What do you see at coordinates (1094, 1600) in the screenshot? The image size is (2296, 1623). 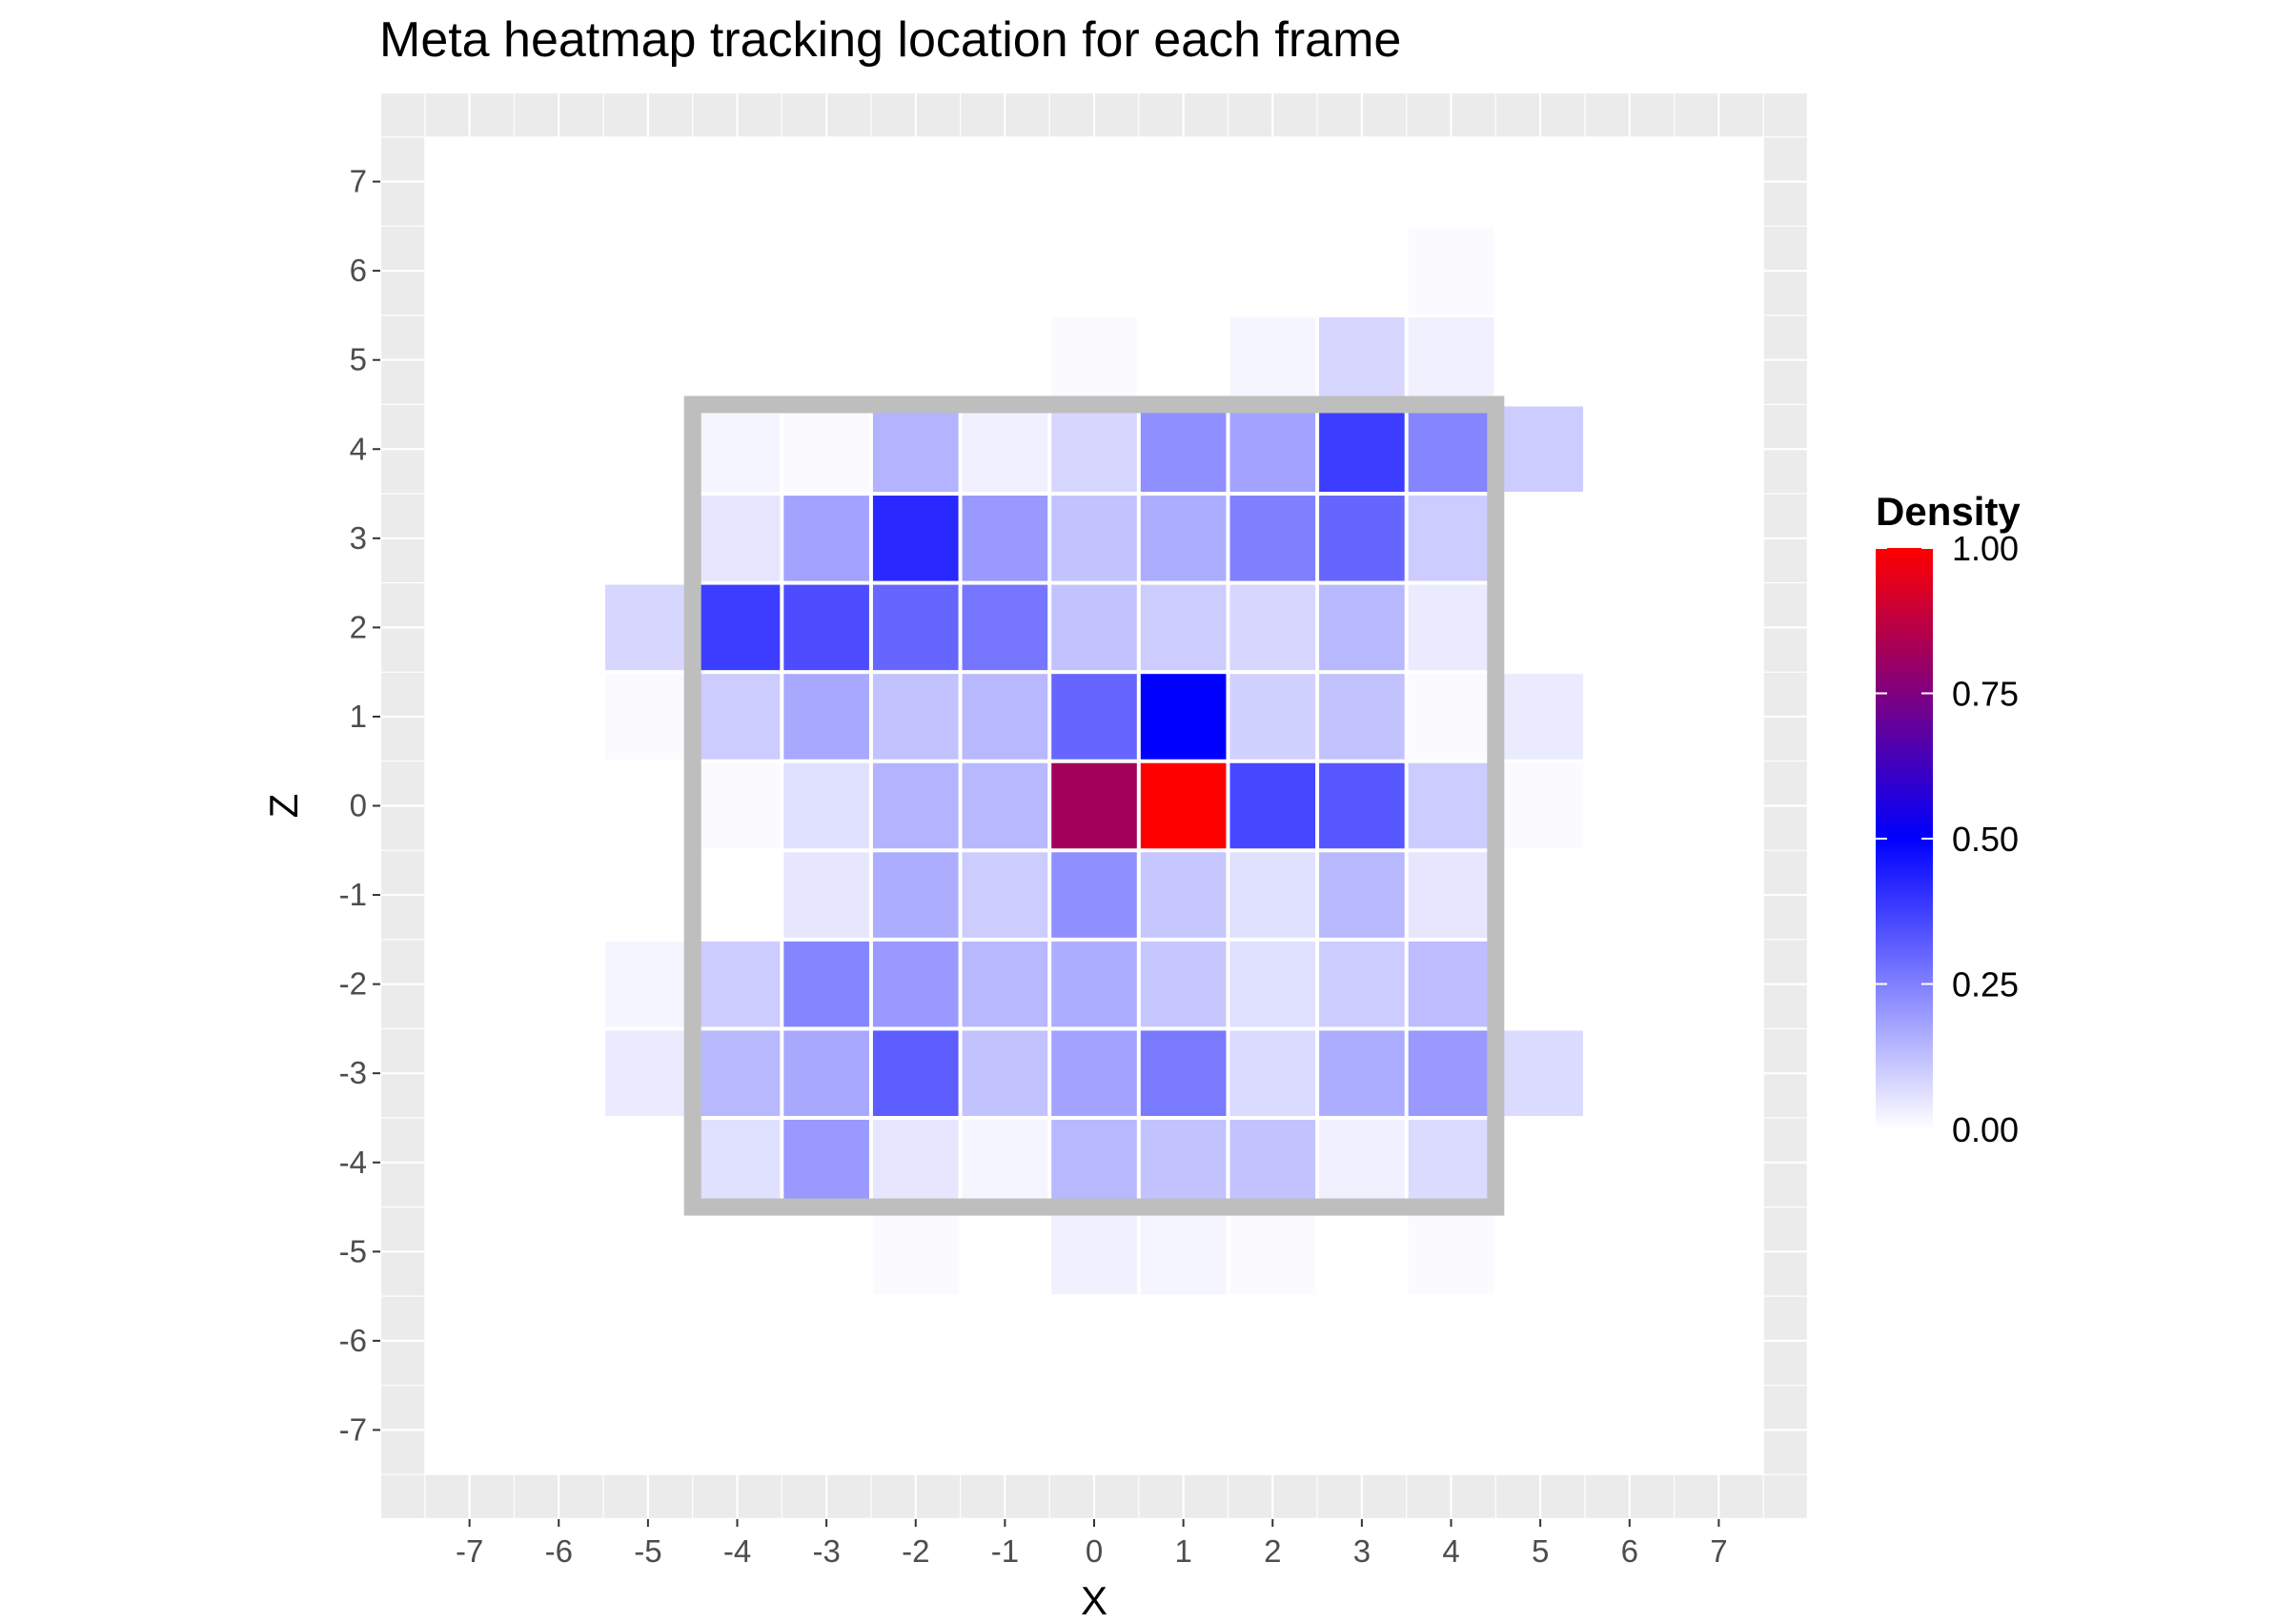 I see `x-axis-title: X` at bounding box center [1094, 1600].